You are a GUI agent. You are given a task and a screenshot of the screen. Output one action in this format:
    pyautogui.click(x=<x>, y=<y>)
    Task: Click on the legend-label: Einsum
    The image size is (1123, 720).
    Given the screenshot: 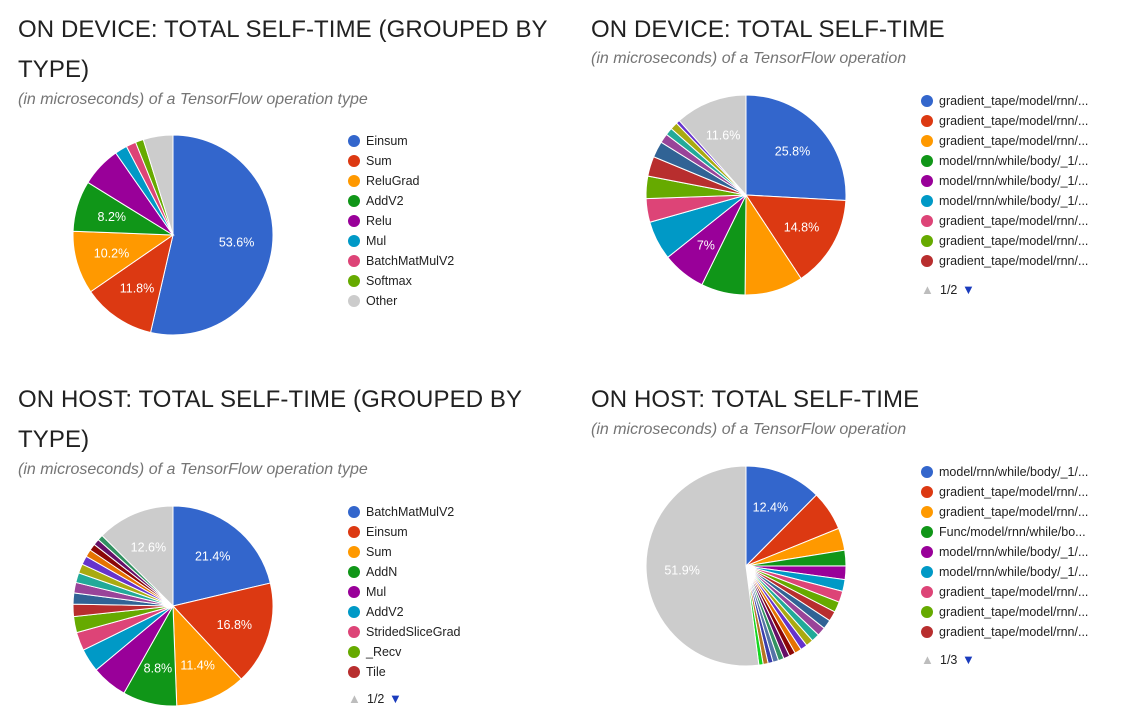 What is the action you would take?
    pyautogui.click(x=387, y=532)
    